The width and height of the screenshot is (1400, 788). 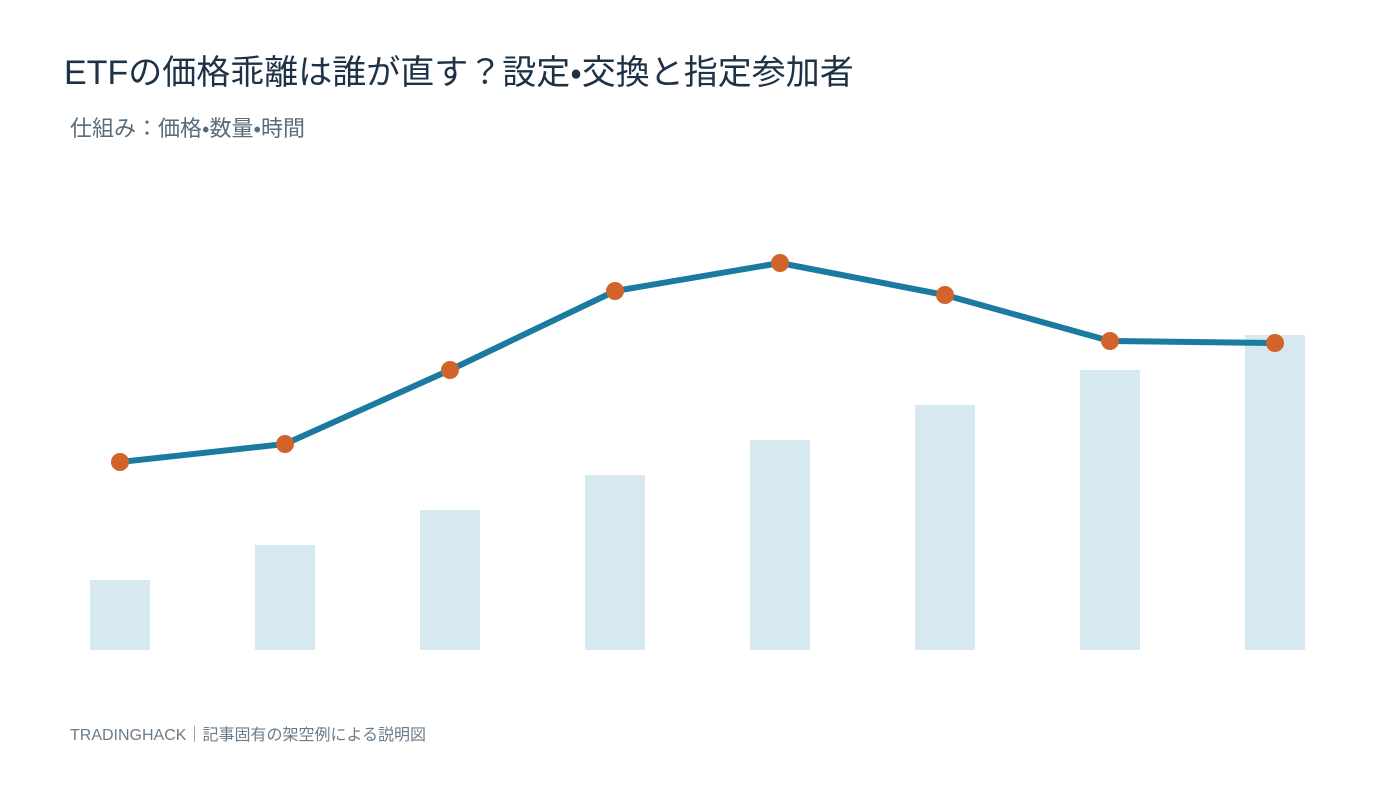 What do you see at coordinates (187, 128) in the screenshot?
I see `chart-subtitle: 仕組み：価格・数量・時間` at bounding box center [187, 128].